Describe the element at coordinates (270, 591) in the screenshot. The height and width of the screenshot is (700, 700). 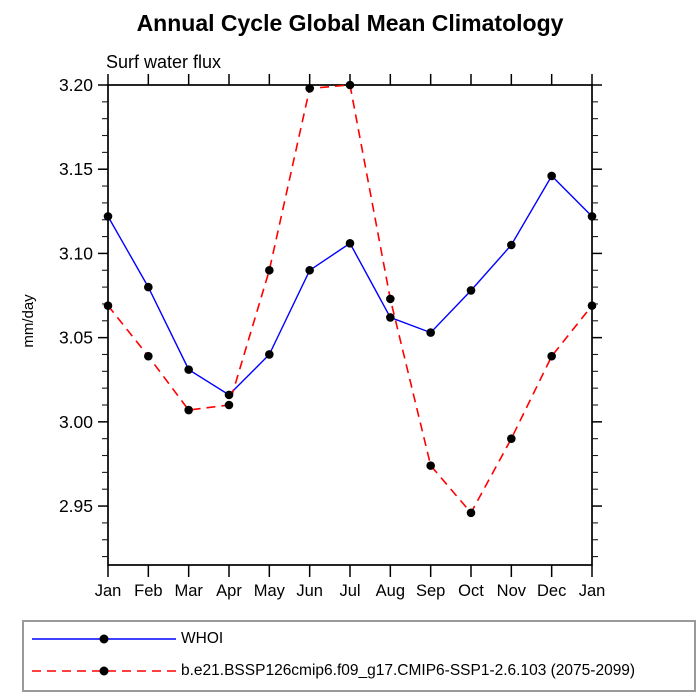
I see `x-tick-label: May` at that location.